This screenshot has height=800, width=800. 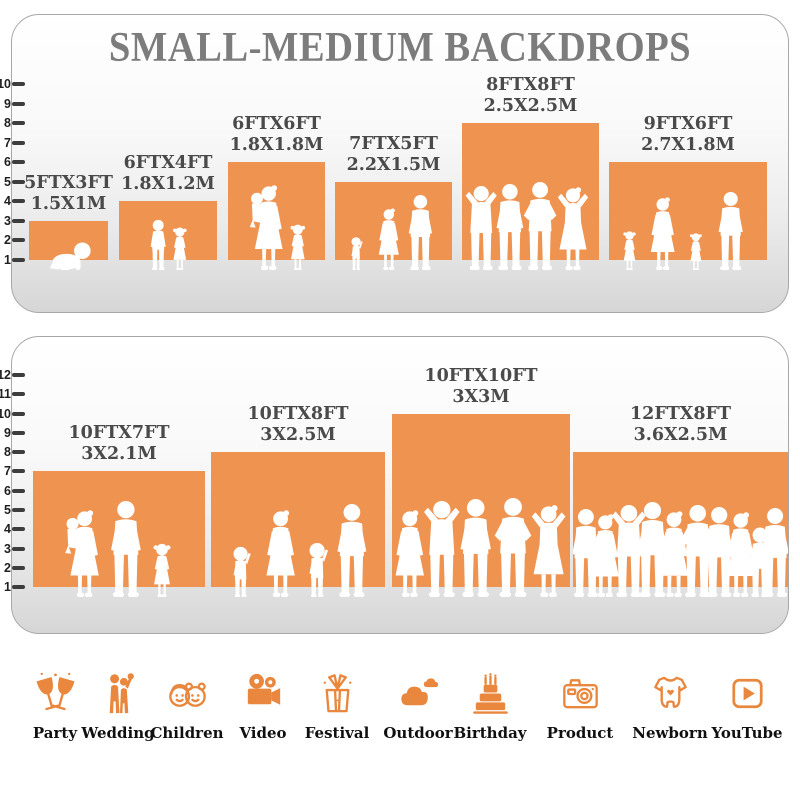 What do you see at coordinates (747, 733) in the screenshot?
I see `category-label: YouTube` at bounding box center [747, 733].